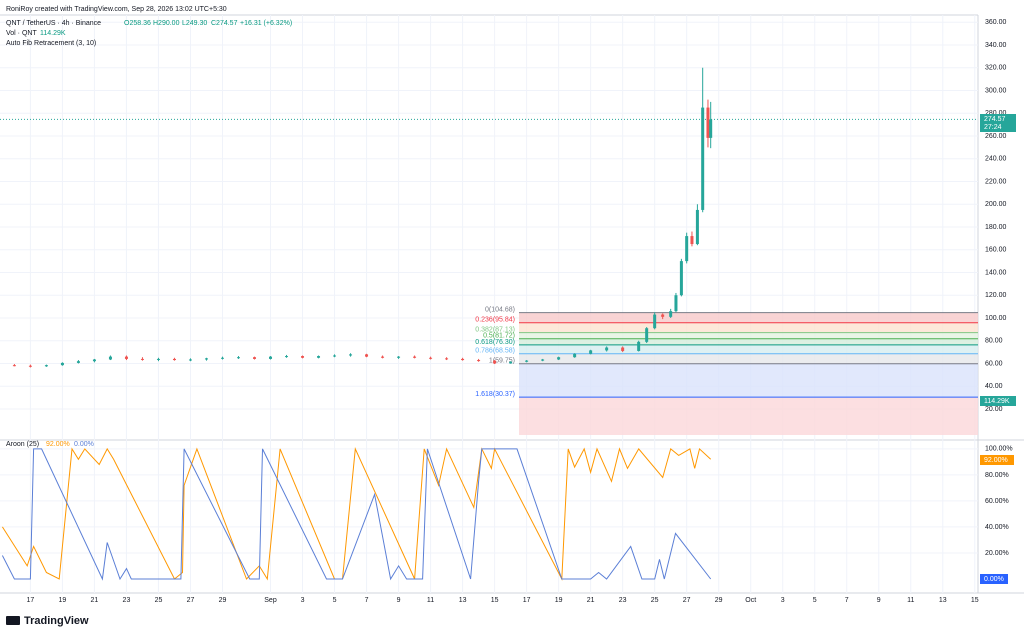  I want to click on y-tick-label: 60.00%, so click(997, 501).